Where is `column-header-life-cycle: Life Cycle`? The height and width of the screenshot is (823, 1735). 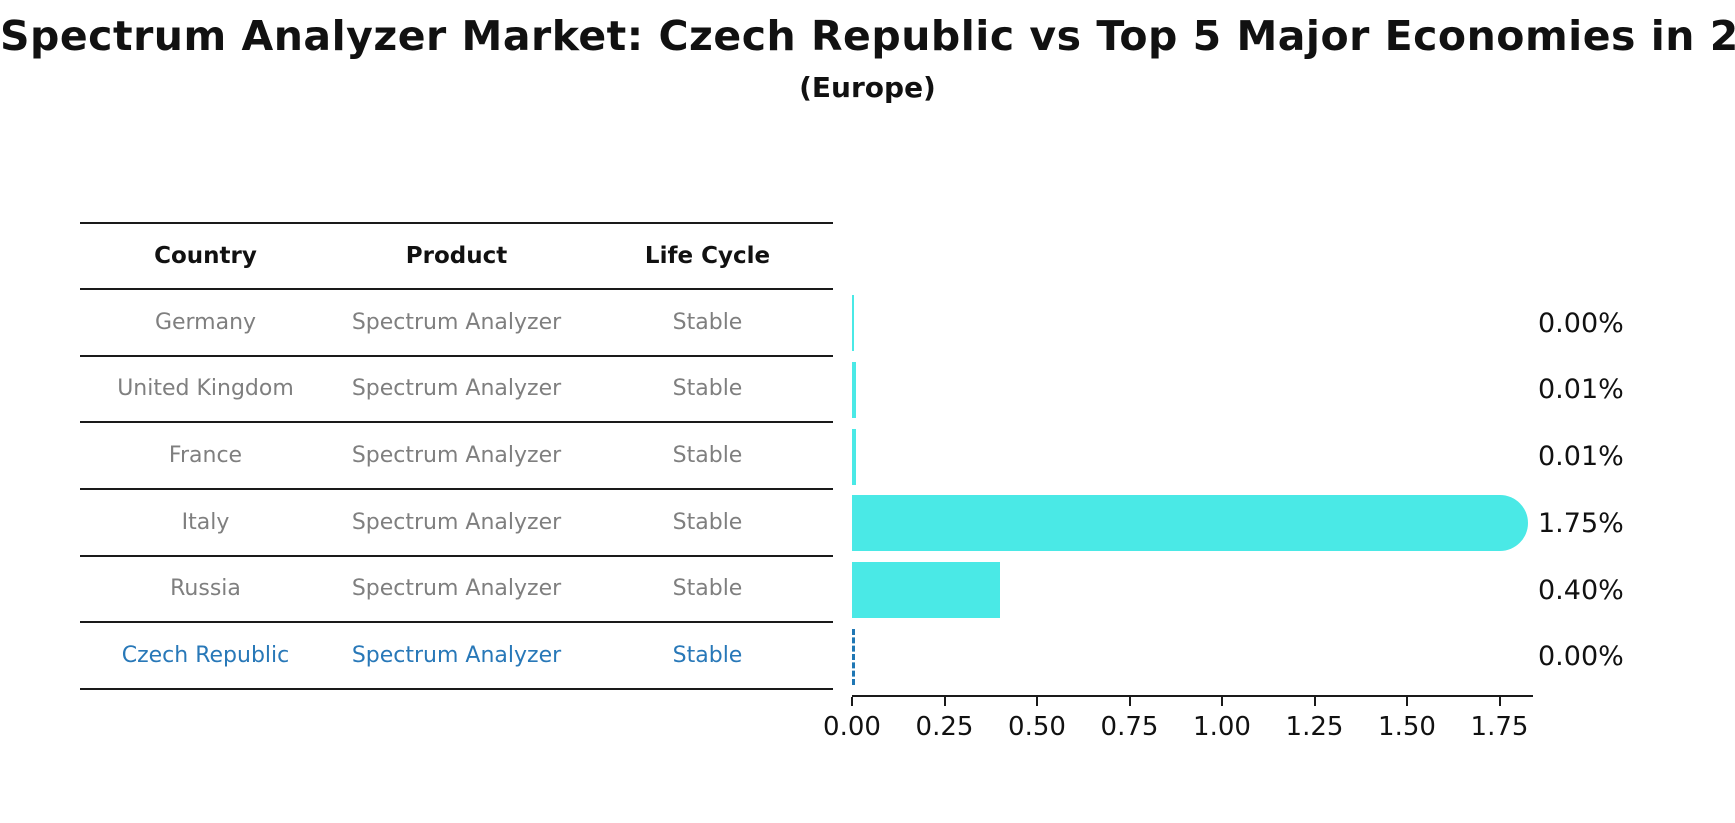
column-header-life-cycle: Life Cycle is located at coordinates (707, 256).